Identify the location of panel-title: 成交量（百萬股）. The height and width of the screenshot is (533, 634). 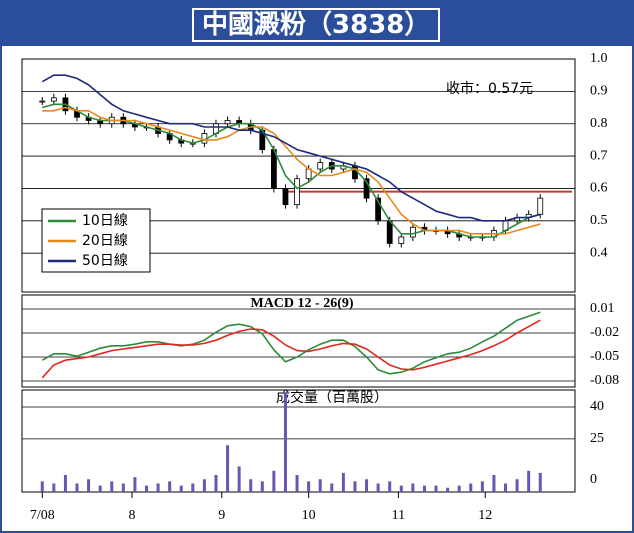
(332, 397).